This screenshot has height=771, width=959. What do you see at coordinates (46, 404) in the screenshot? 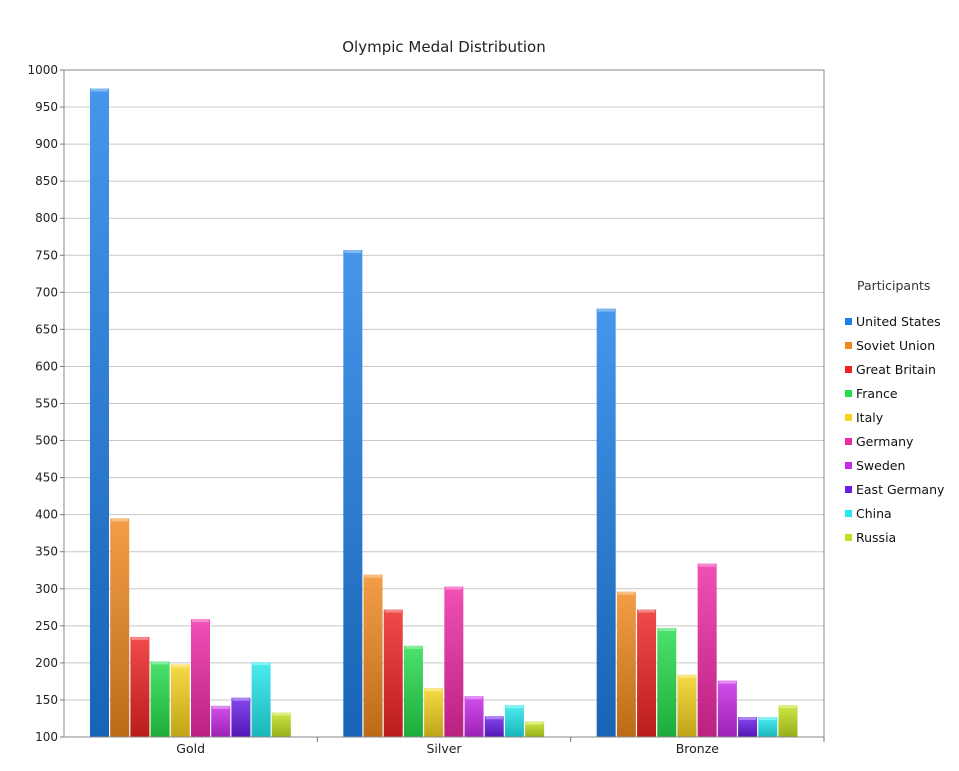
I see `y-tick-label: 550` at bounding box center [46, 404].